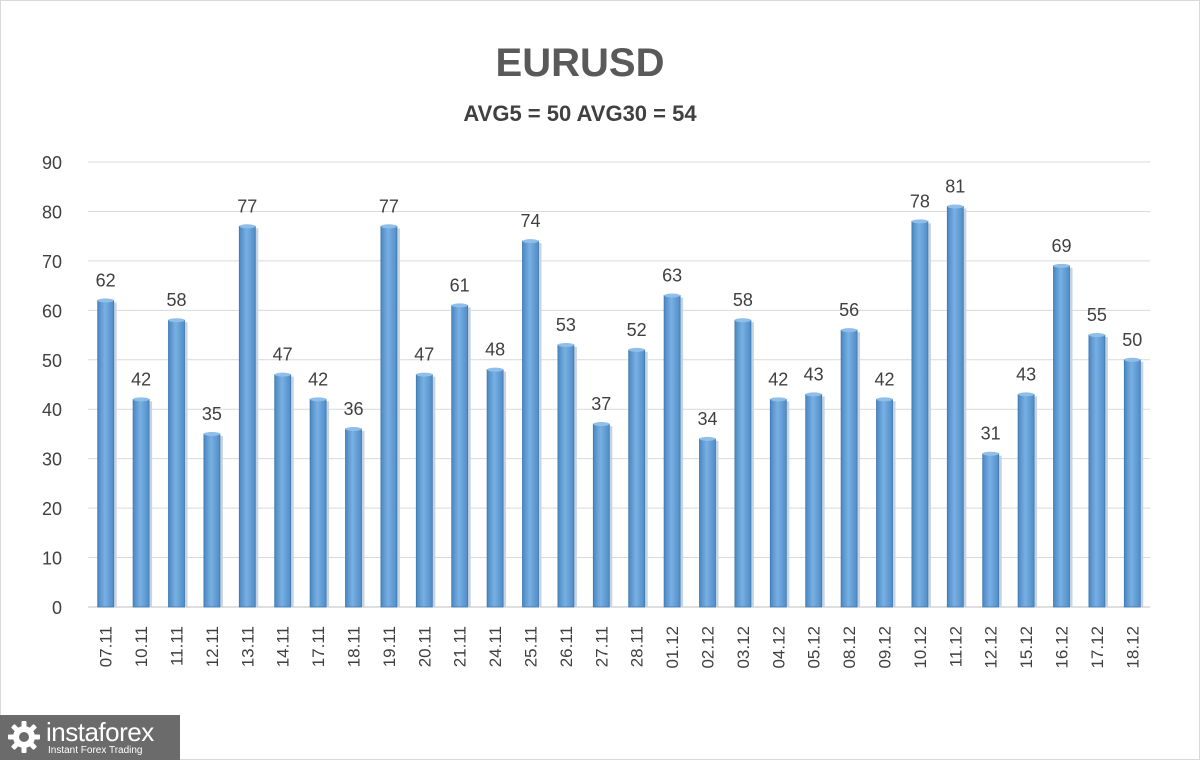  Describe the element at coordinates (885, 647) in the screenshot. I see `x-tick-label: 09.12` at that location.